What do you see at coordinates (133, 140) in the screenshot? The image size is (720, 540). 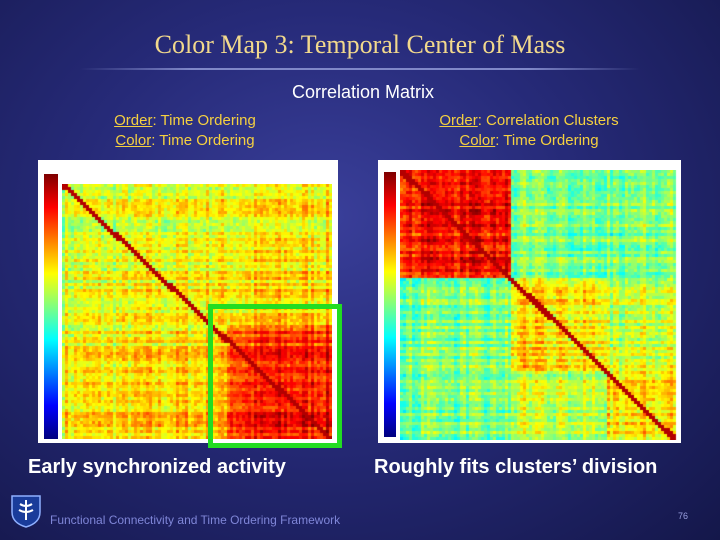 I see `left-color-key: Color` at bounding box center [133, 140].